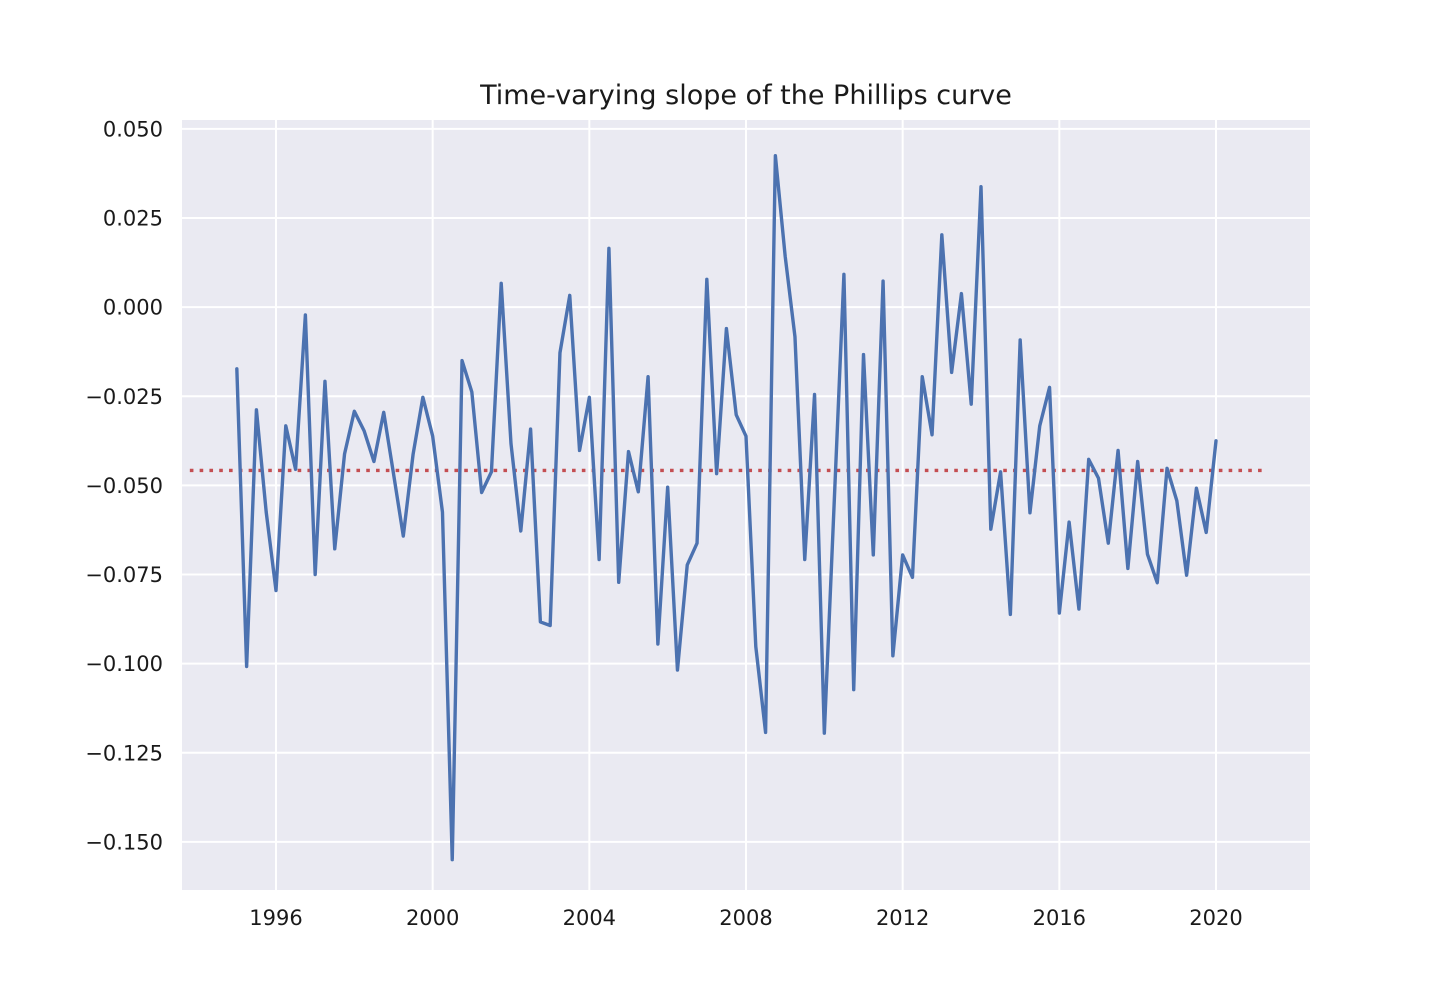  What do you see at coordinates (124, 397) in the screenshot?
I see `y-tick-label: −0.025` at bounding box center [124, 397].